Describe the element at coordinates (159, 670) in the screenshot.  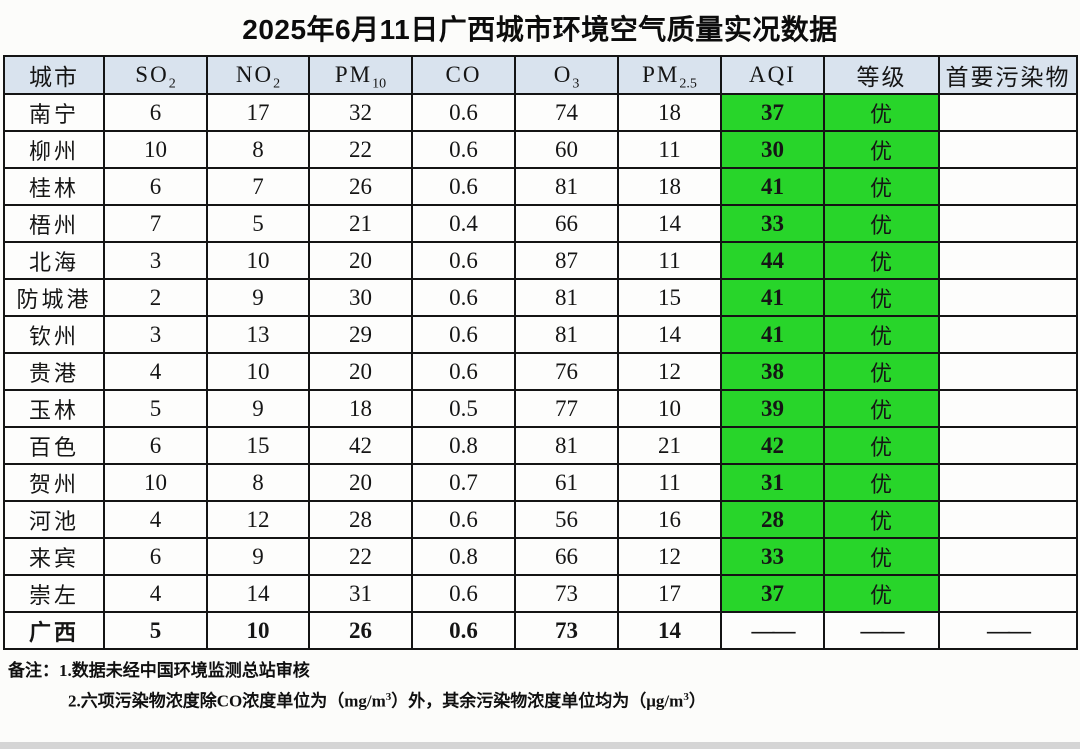
I see `footnote-1: 备注：1.数据未经中国环境监测总站审核` at that location.